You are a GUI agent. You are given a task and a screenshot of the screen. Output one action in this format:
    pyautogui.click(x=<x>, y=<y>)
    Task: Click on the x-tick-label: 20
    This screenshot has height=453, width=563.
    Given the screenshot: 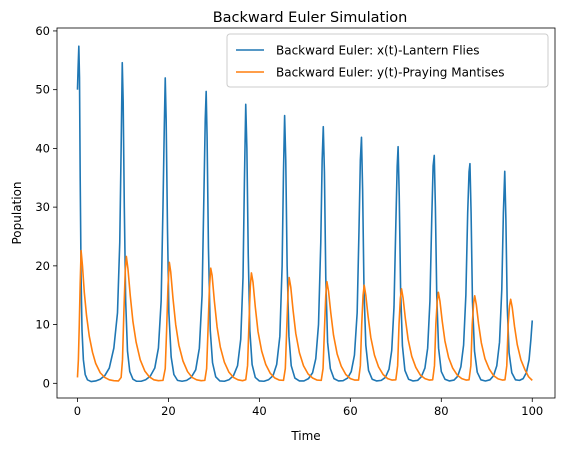 What is the action you would take?
    pyautogui.click(x=168, y=411)
    